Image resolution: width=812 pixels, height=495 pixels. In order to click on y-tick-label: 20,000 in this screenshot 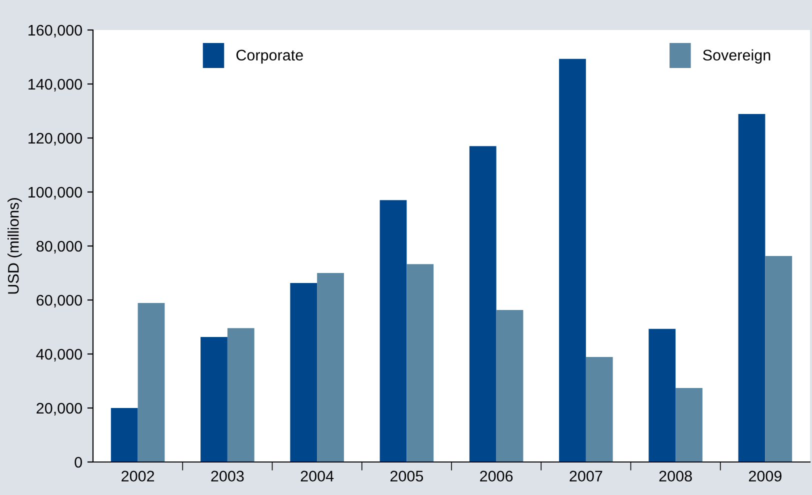, I will do `click(59, 409)`.